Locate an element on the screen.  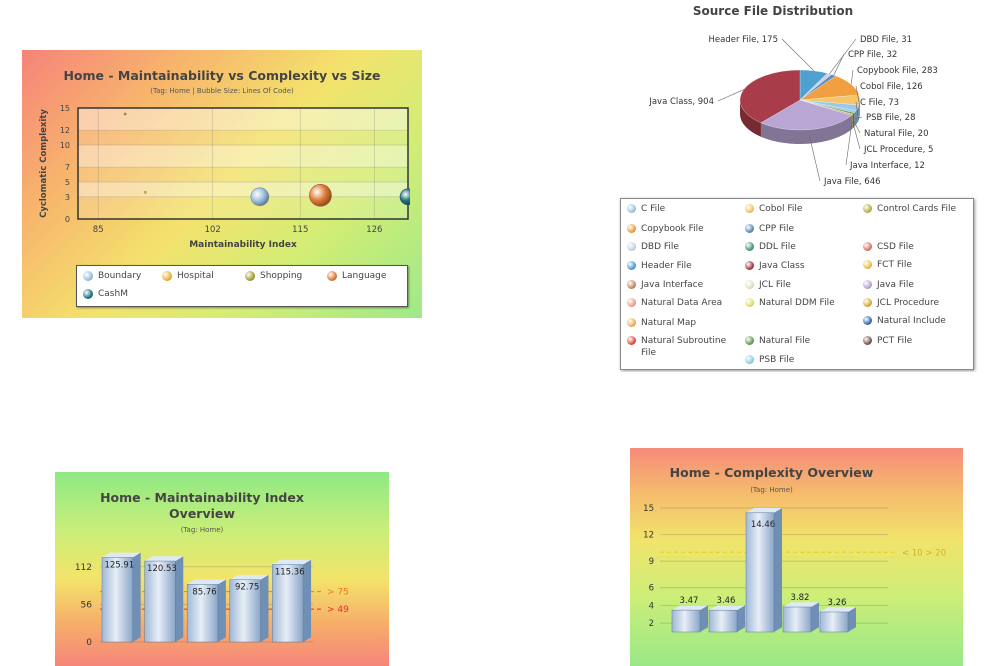
data-label: 14.46 is located at coordinates (763, 525).